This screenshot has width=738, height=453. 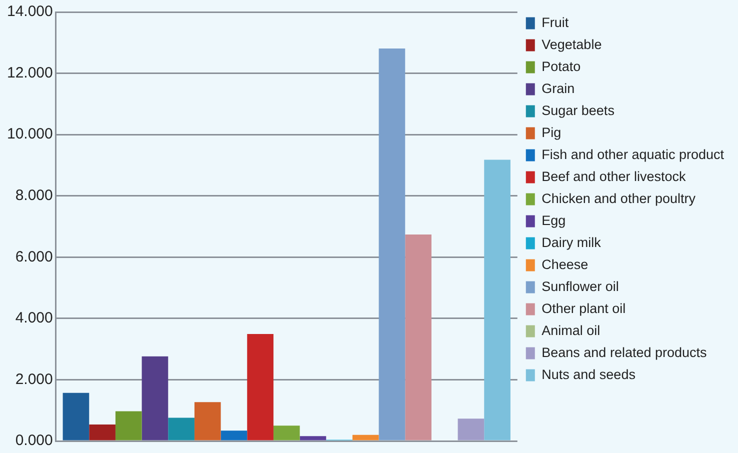 I want to click on legend-label: Beef and other livestock, so click(x=614, y=176).